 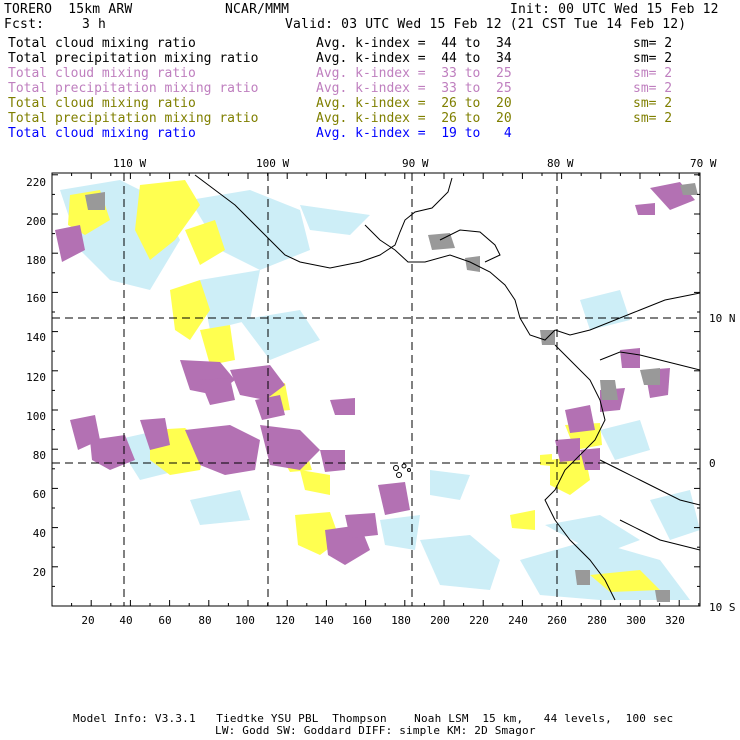 I want to click on x-tick-label: 80, so click(x=204, y=620).